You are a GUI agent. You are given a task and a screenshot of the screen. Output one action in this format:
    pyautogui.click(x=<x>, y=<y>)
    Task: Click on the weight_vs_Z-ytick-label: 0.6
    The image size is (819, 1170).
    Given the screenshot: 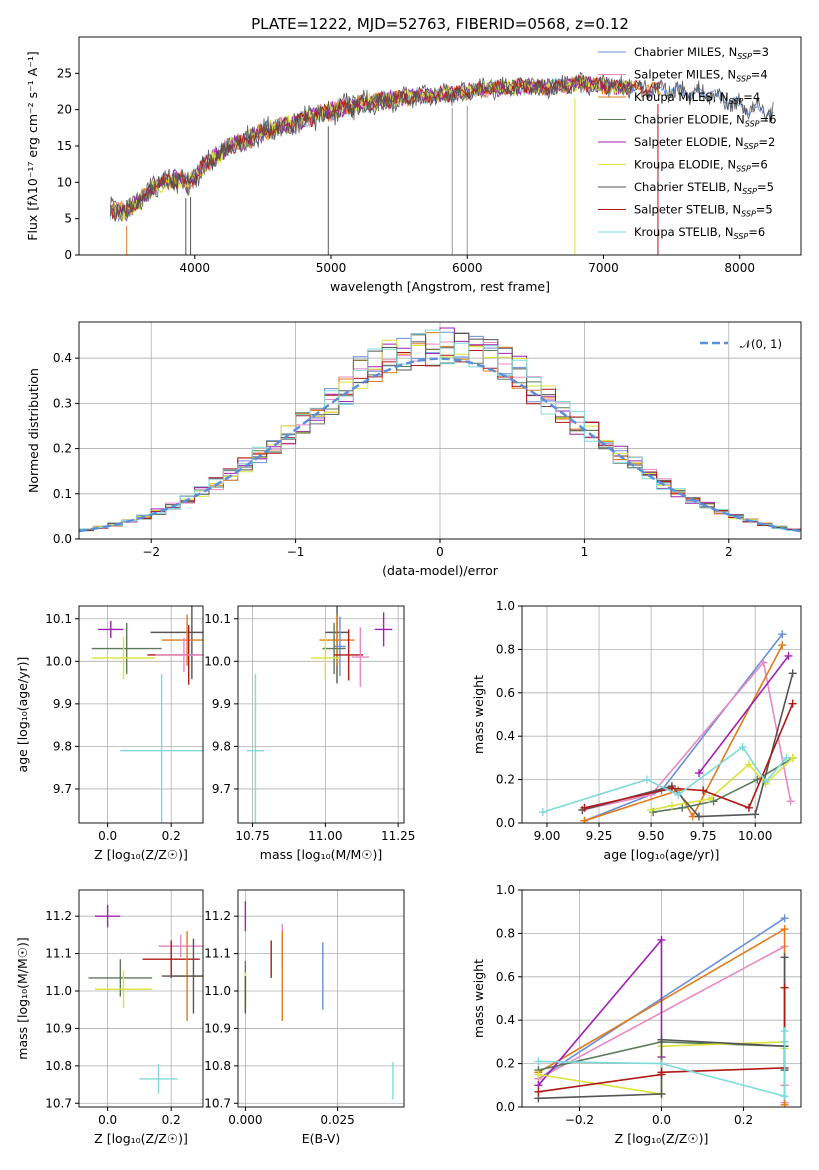 What is the action you would take?
    pyautogui.click(x=505, y=977)
    